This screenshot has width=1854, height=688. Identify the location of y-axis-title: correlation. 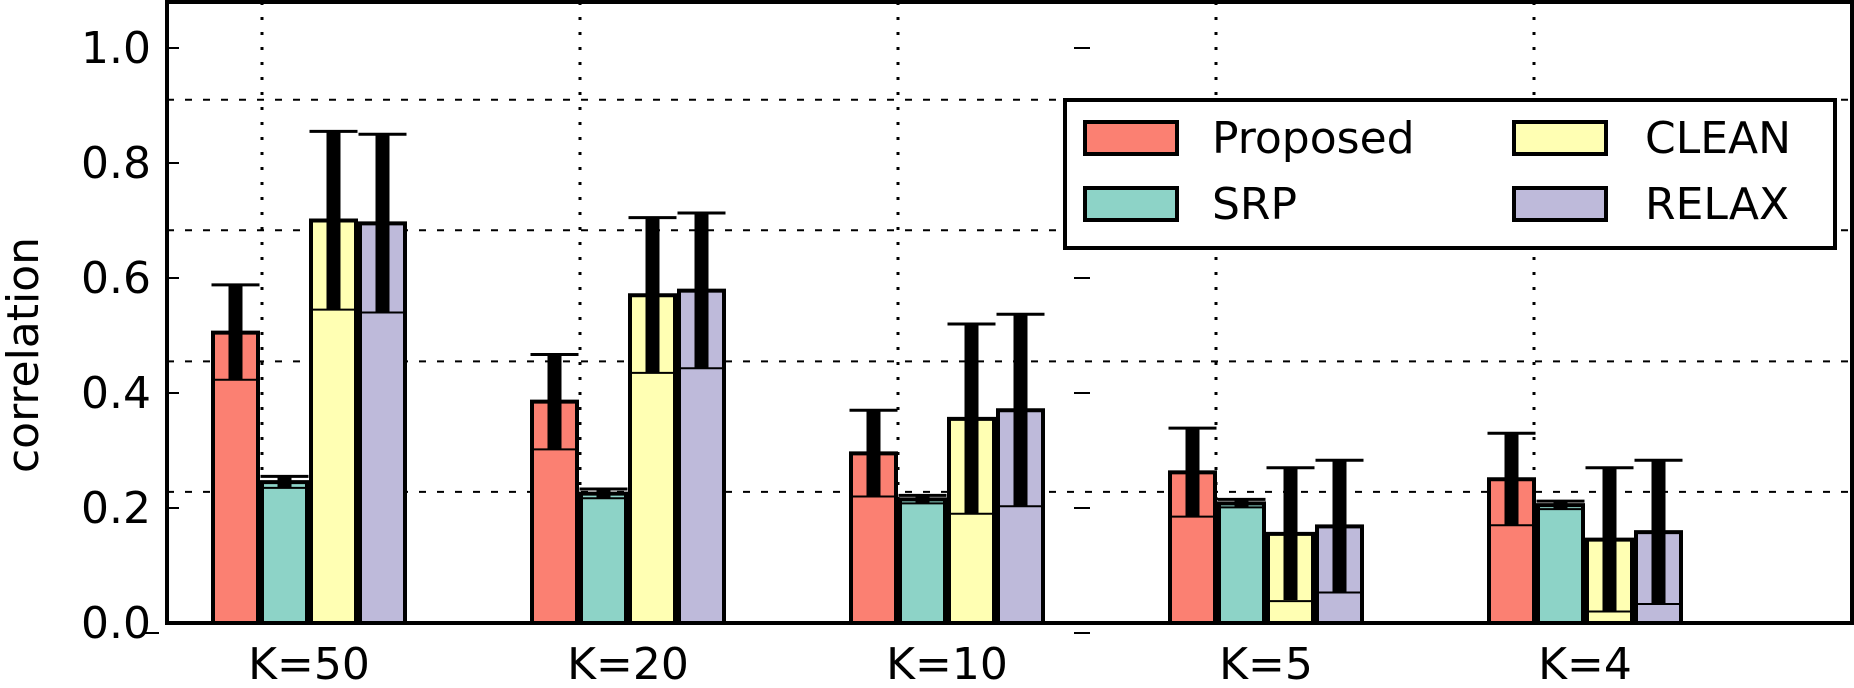
(24, 355).